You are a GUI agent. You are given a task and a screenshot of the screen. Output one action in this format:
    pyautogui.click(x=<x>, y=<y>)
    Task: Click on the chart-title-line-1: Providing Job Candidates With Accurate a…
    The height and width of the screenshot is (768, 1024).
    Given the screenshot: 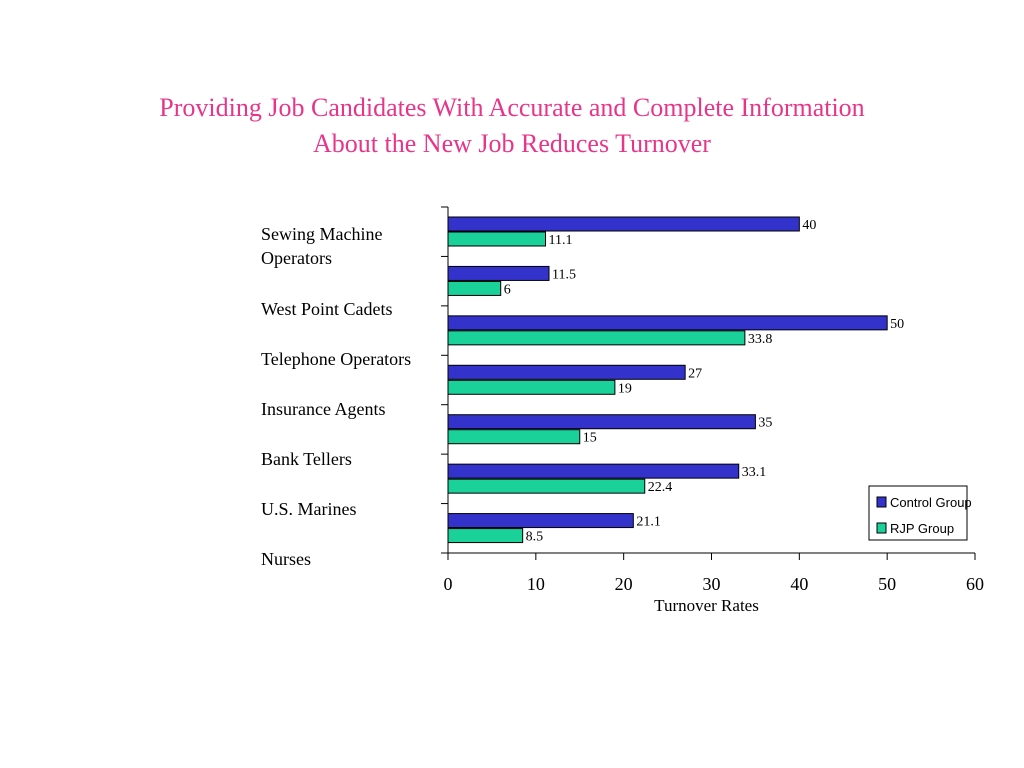 What is the action you would take?
    pyautogui.click(x=512, y=107)
    